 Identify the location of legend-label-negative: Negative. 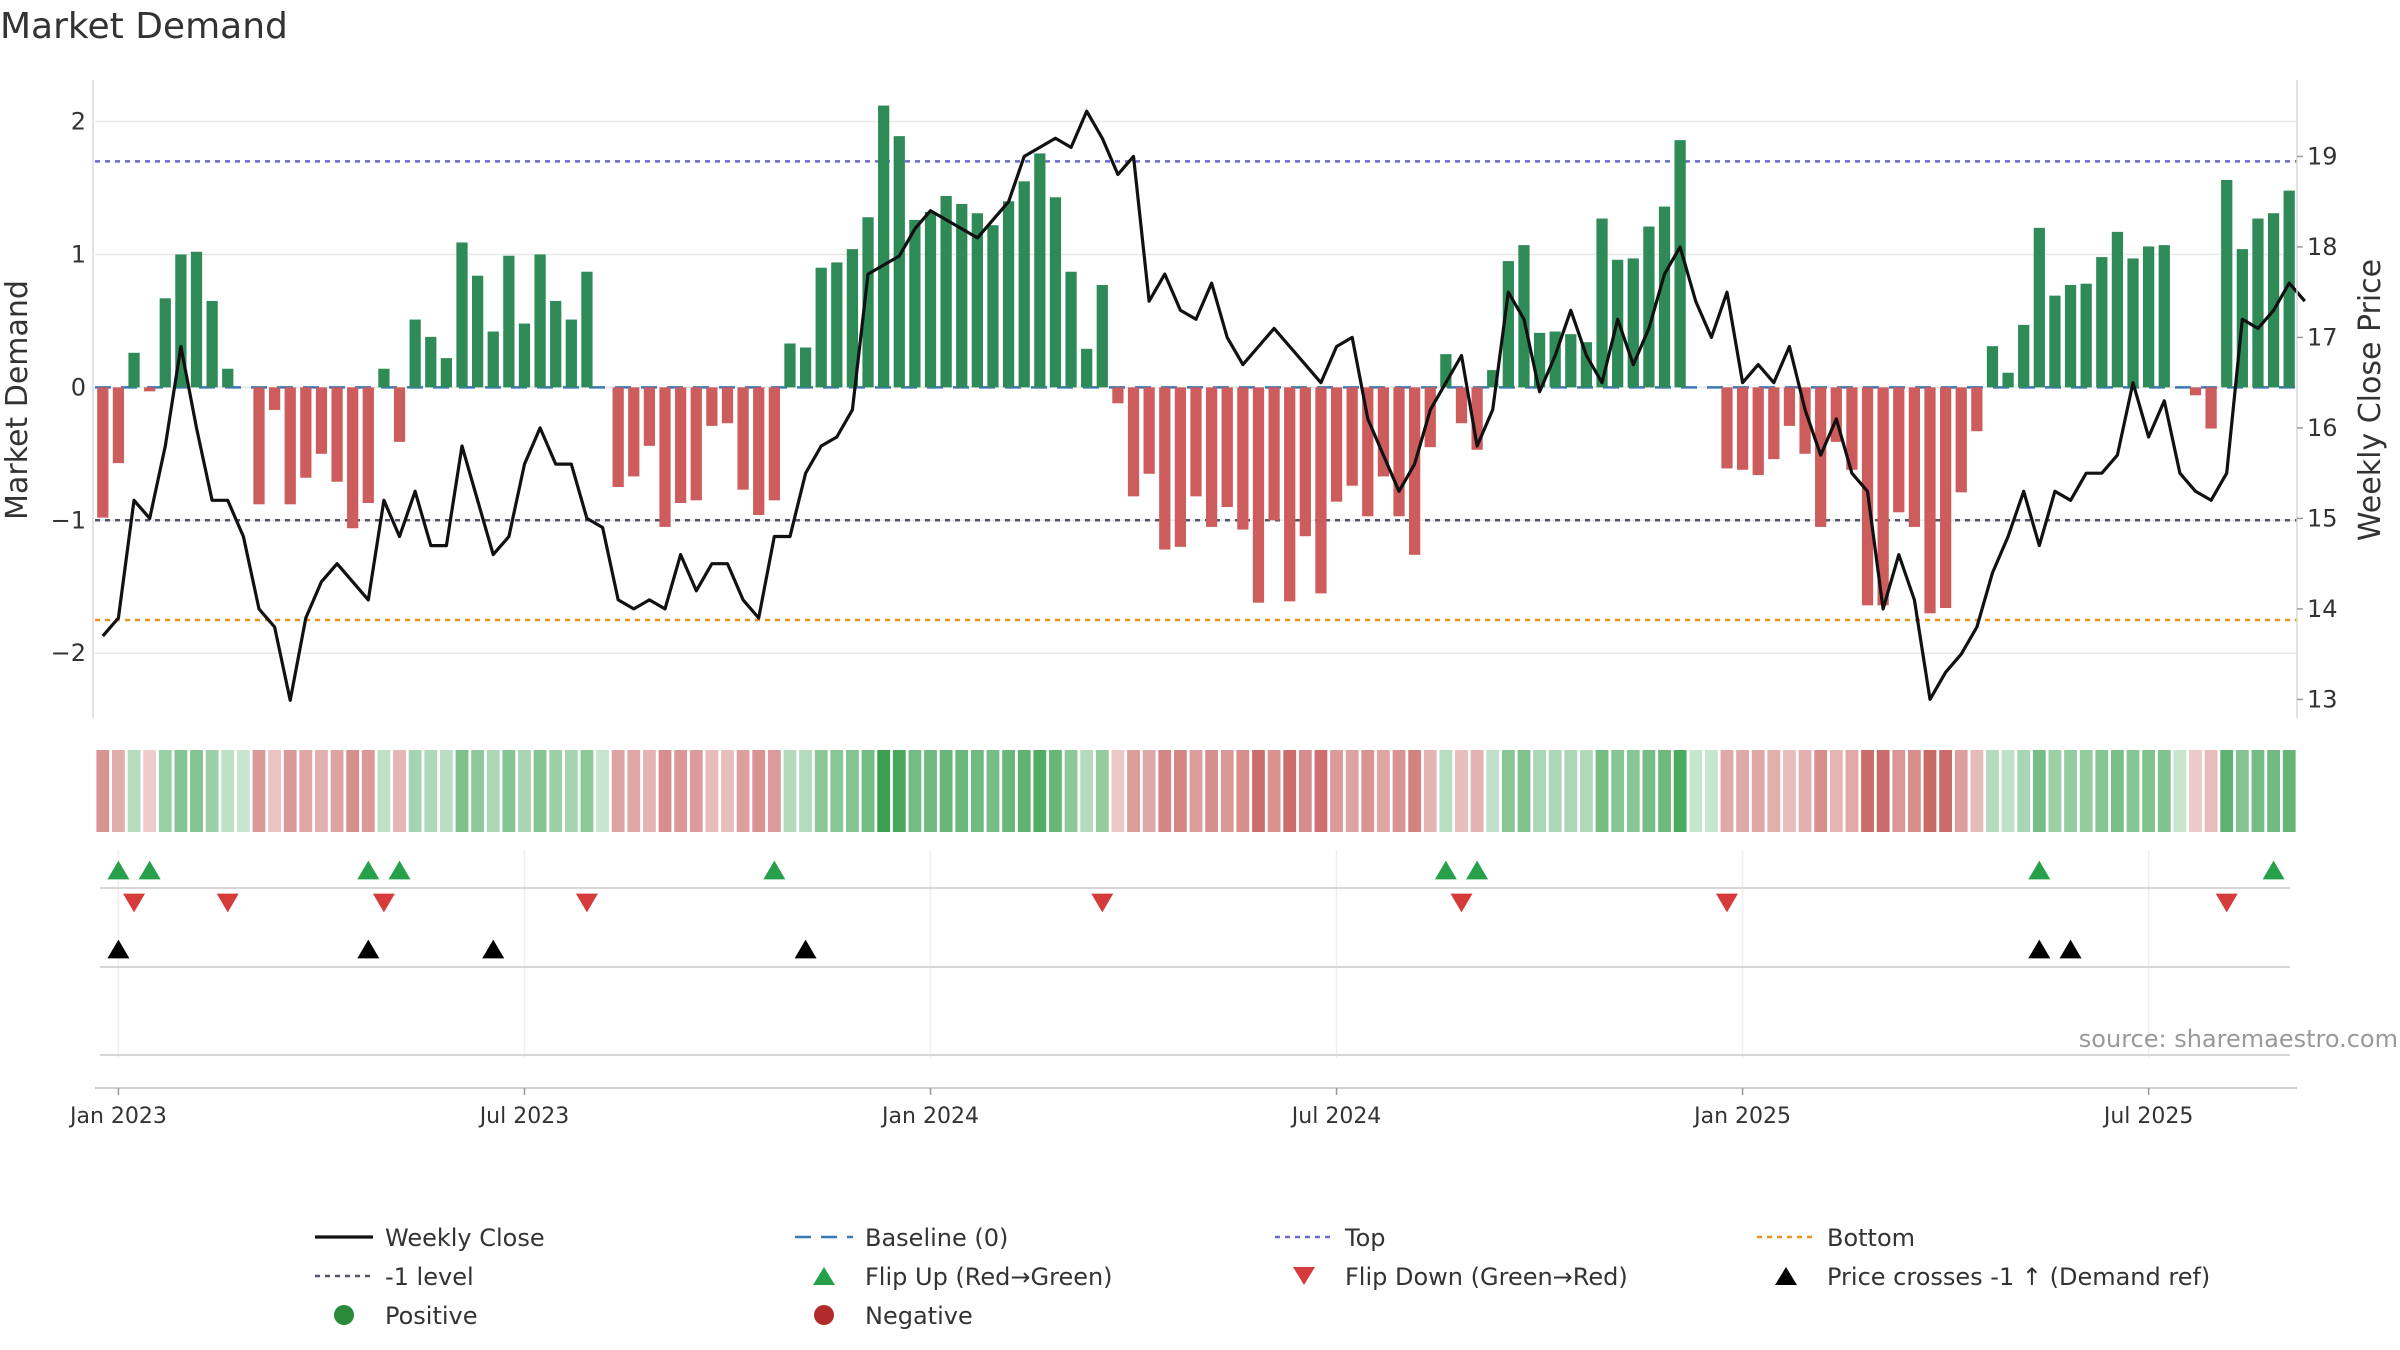
(919, 1316).